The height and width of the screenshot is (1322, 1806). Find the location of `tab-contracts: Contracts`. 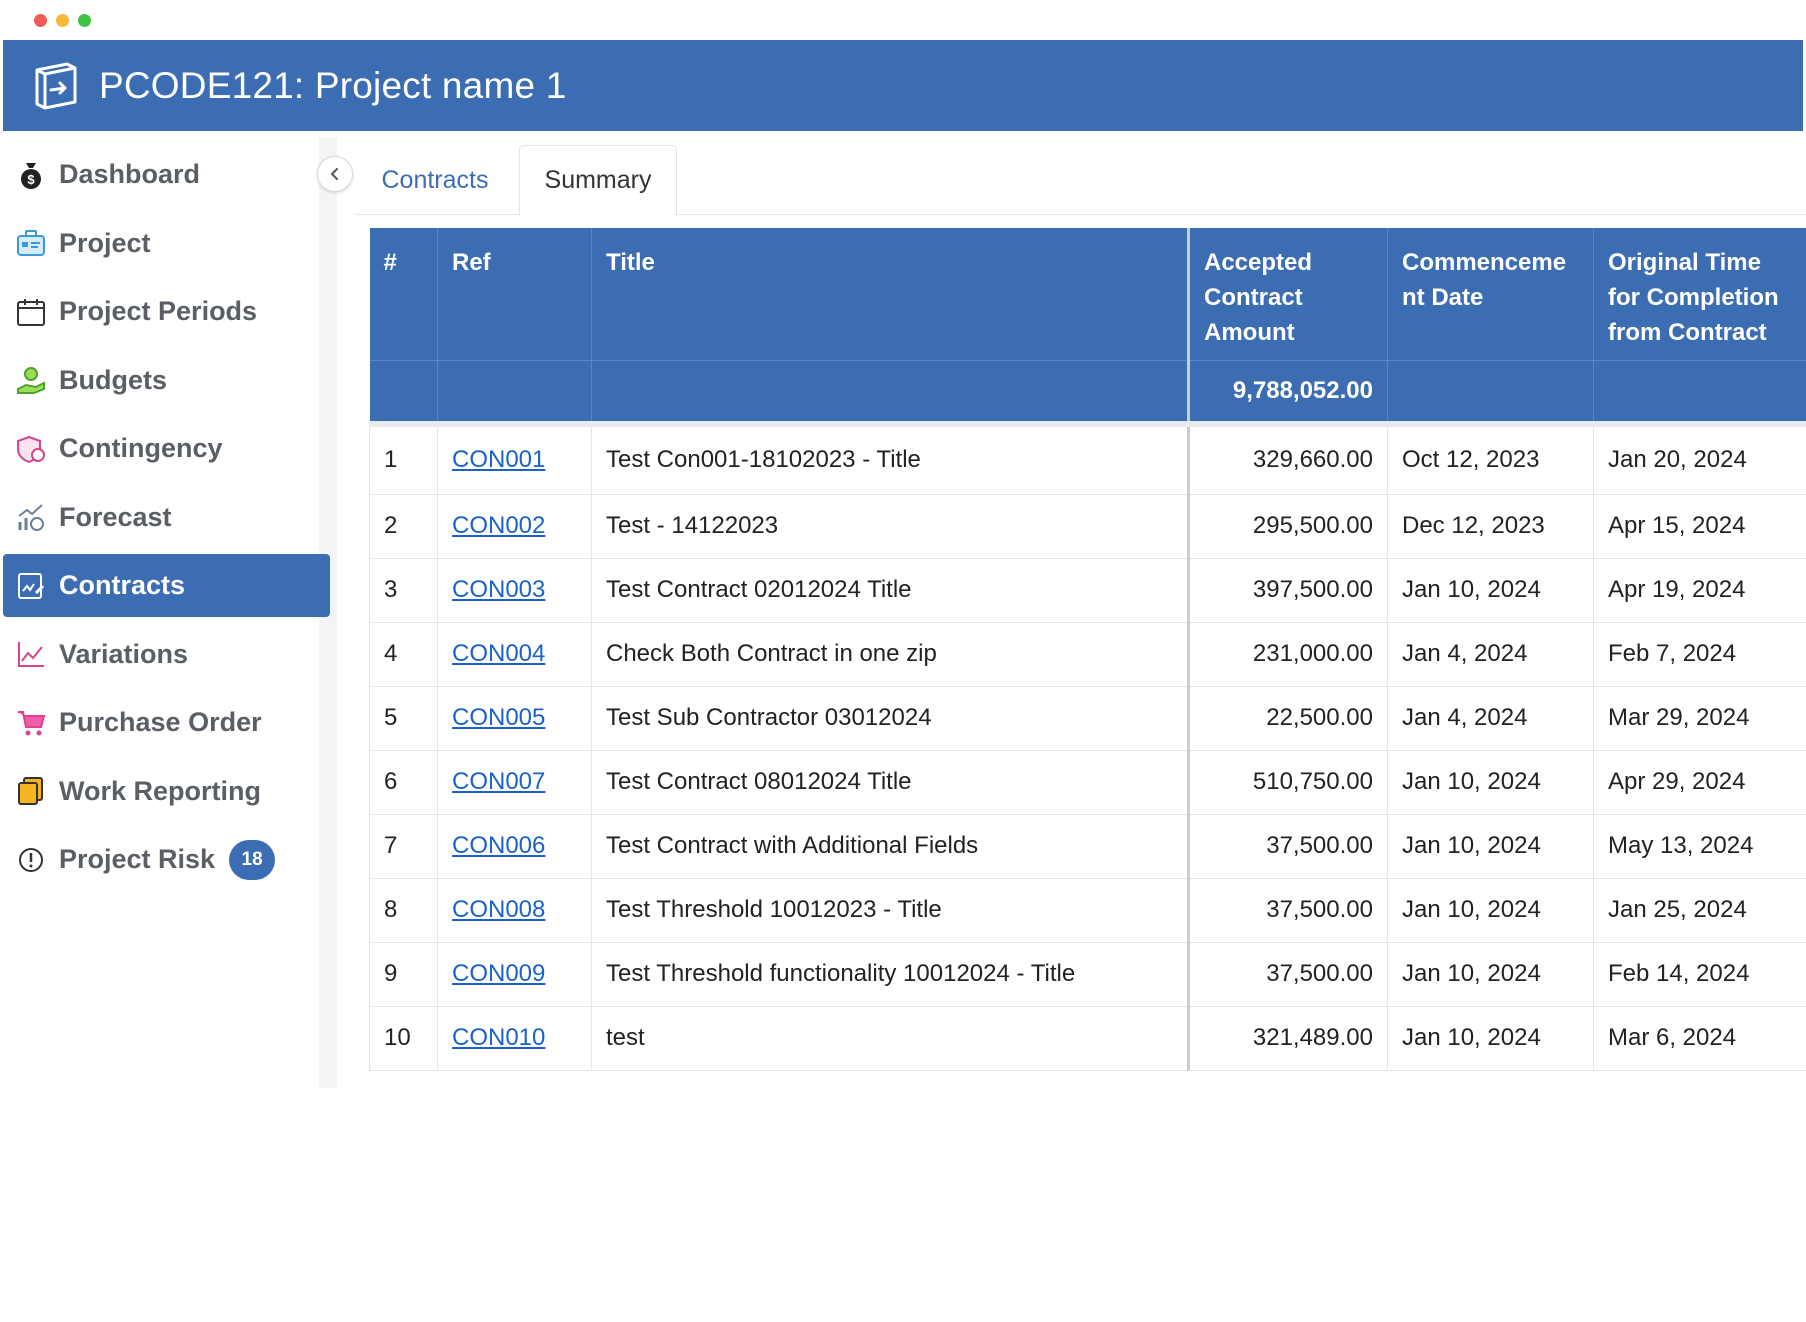

tab-contracts: Contracts is located at coordinates (435, 179).